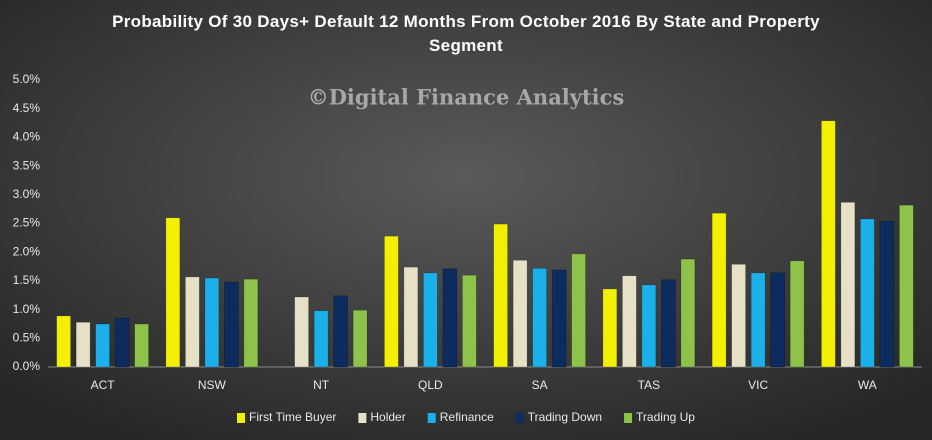 The height and width of the screenshot is (440, 932). I want to click on y-tick-label: 1.5%, so click(27, 280).